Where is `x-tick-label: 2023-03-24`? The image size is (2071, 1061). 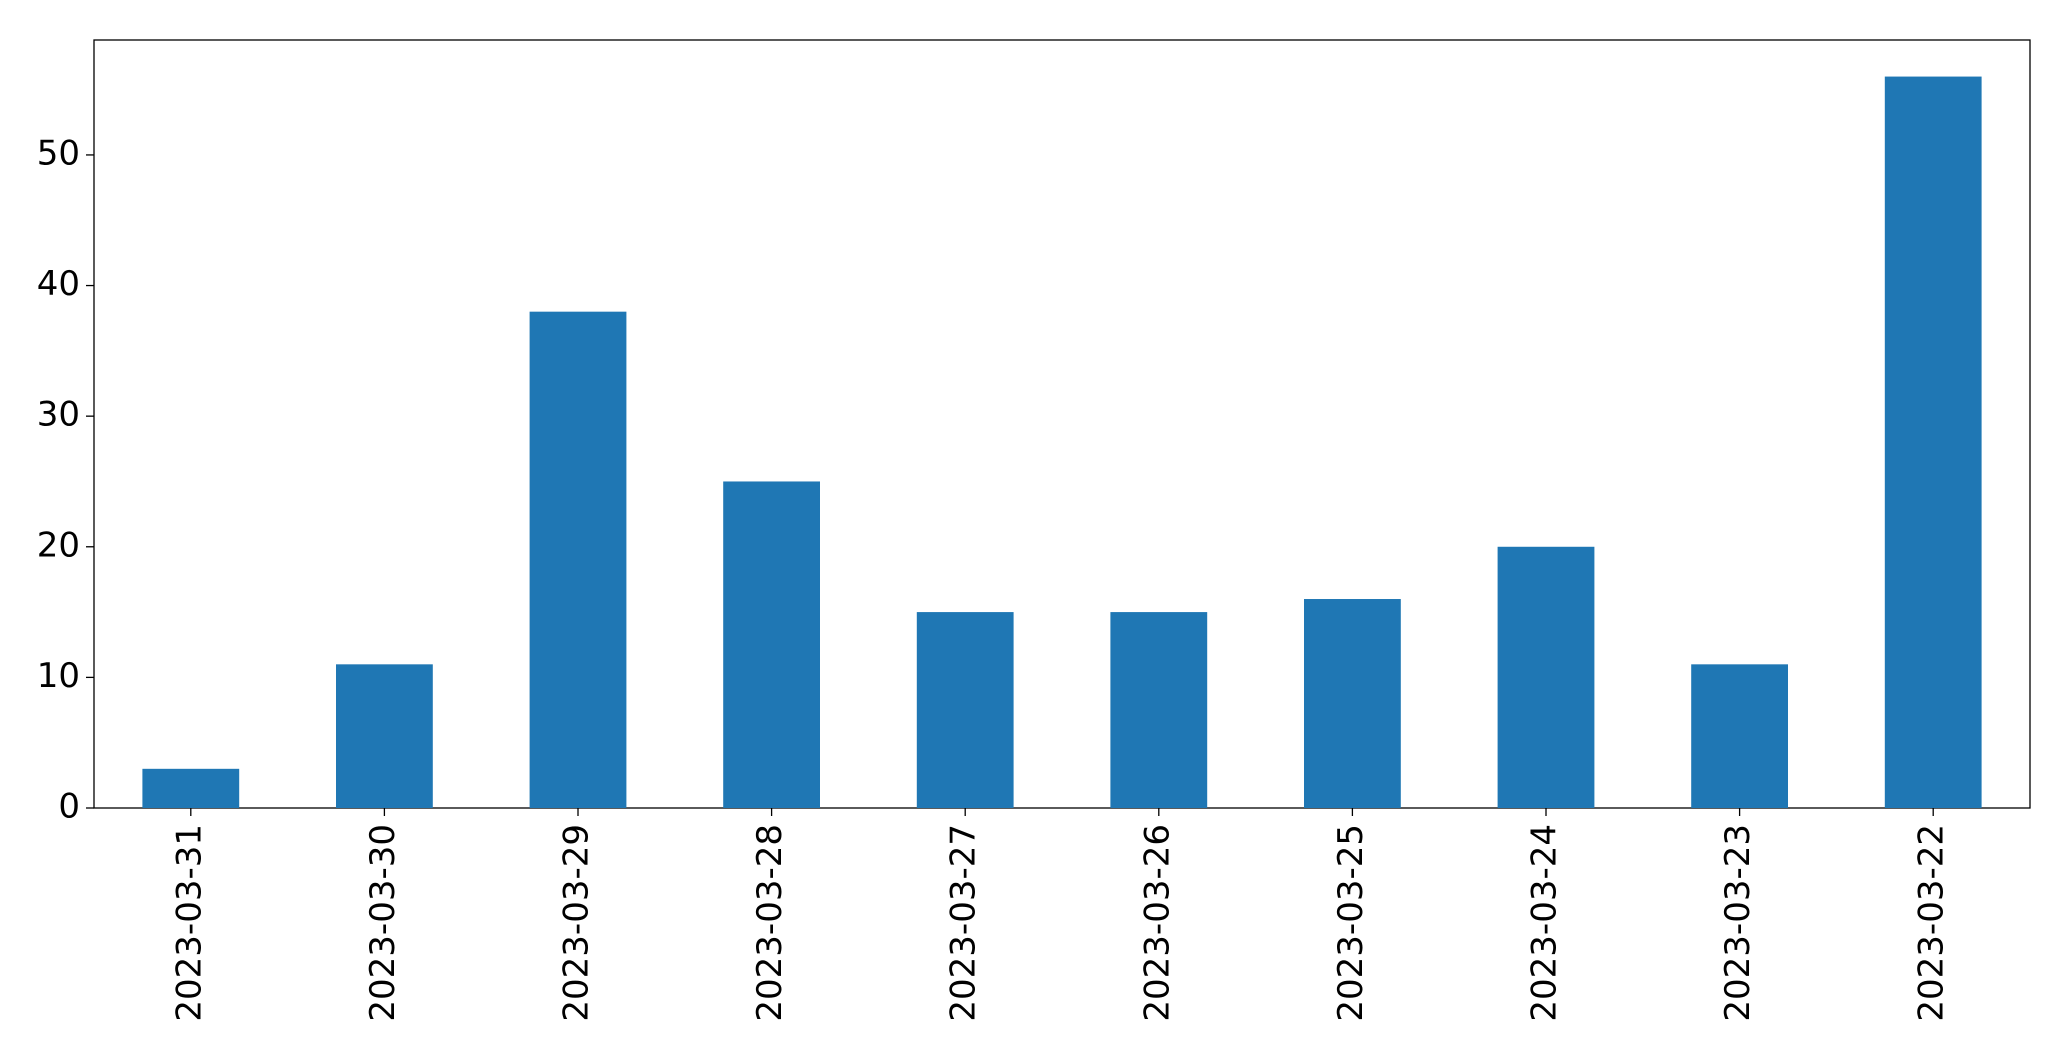 x-tick-label: 2023-03-24 is located at coordinates (1545, 923).